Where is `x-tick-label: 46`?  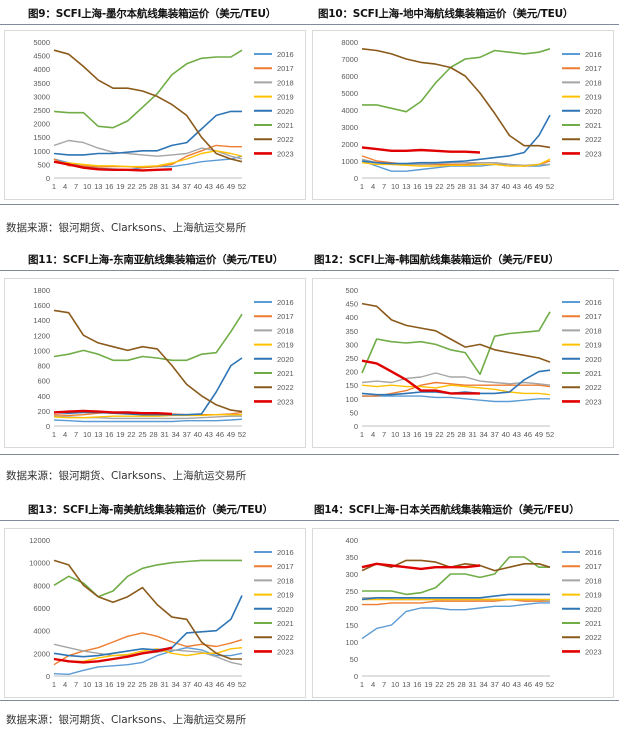 x-tick-label: 46 is located at coordinates (528, 186).